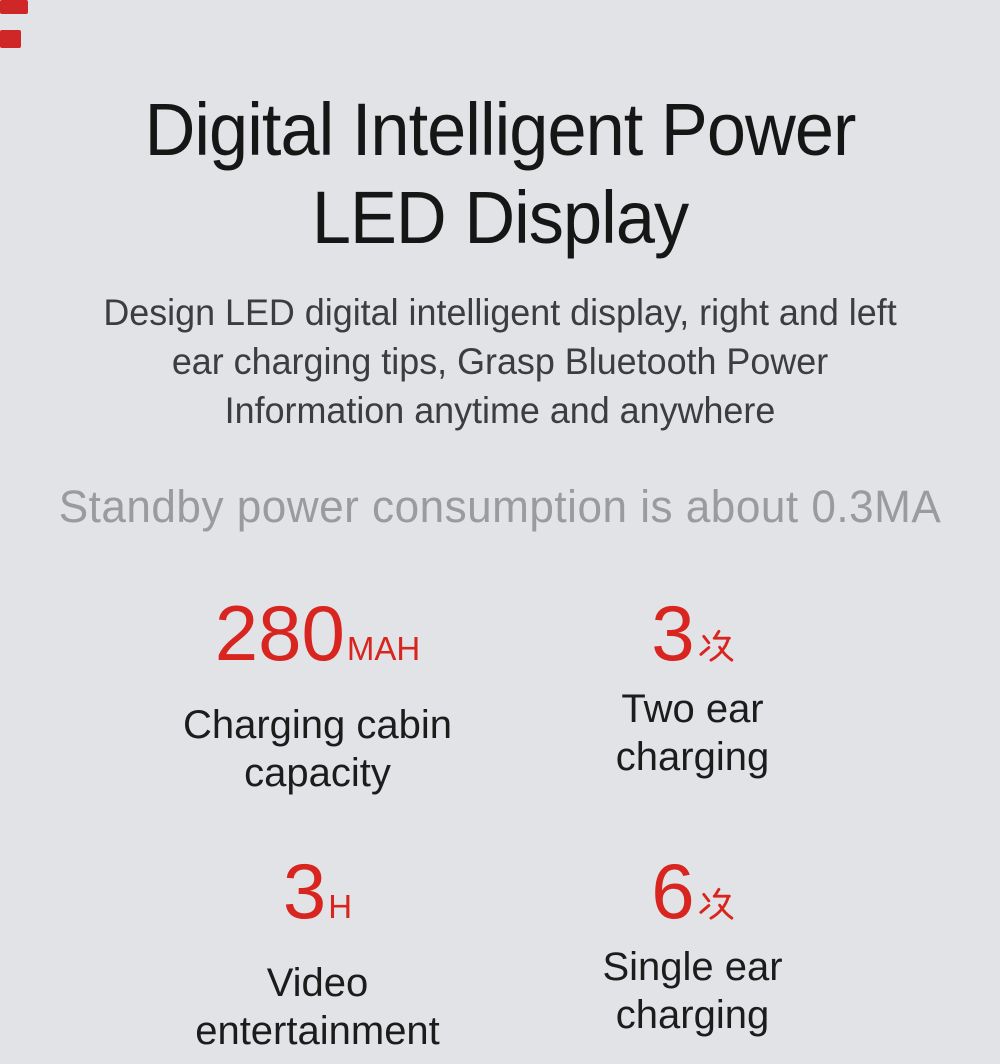  What do you see at coordinates (500, 410) in the screenshot?
I see `description-line: Information anytime and anywhere` at bounding box center [500, 410].